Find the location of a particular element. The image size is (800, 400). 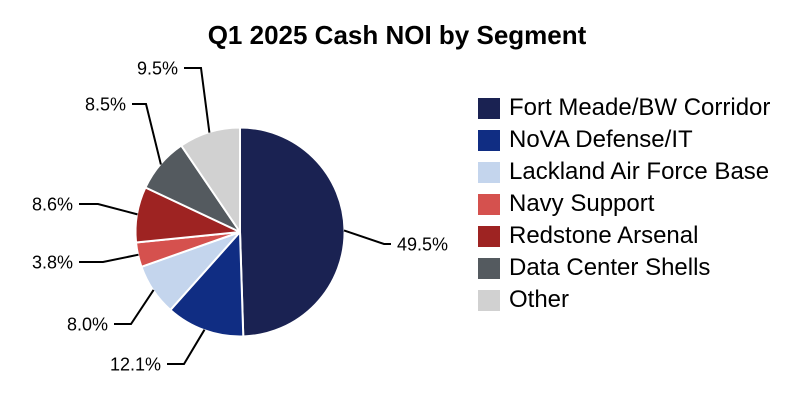

slice-value-label-nova-defense-it: 12.1% is located at coordinates (135, 364).